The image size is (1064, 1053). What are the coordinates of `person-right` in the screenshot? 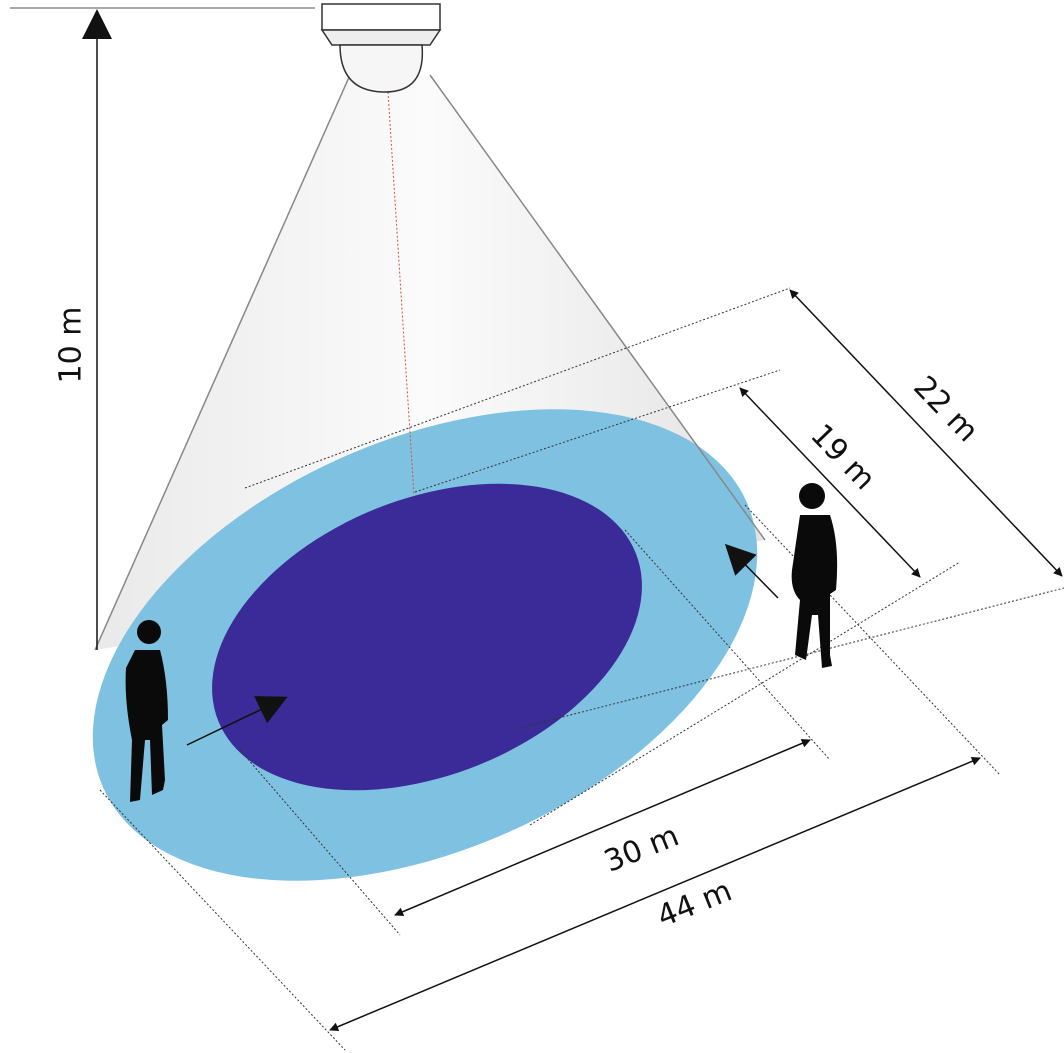 It's located at (814, 575).